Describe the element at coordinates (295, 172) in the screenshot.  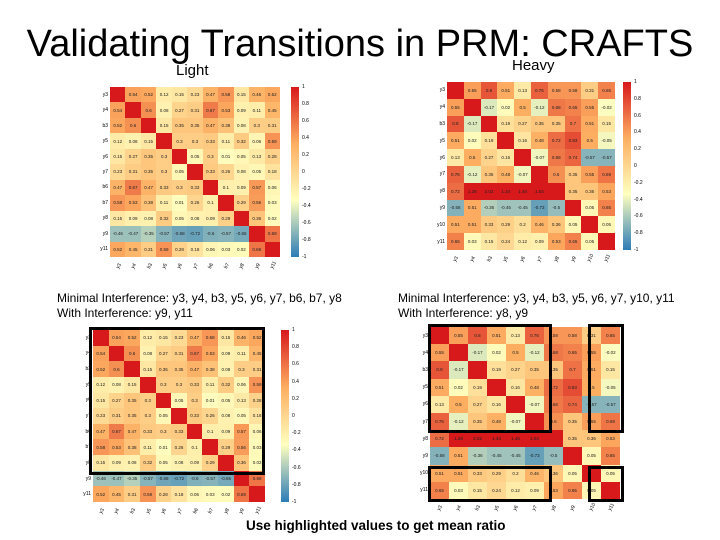
I see `light-colorbar-top` at that location.